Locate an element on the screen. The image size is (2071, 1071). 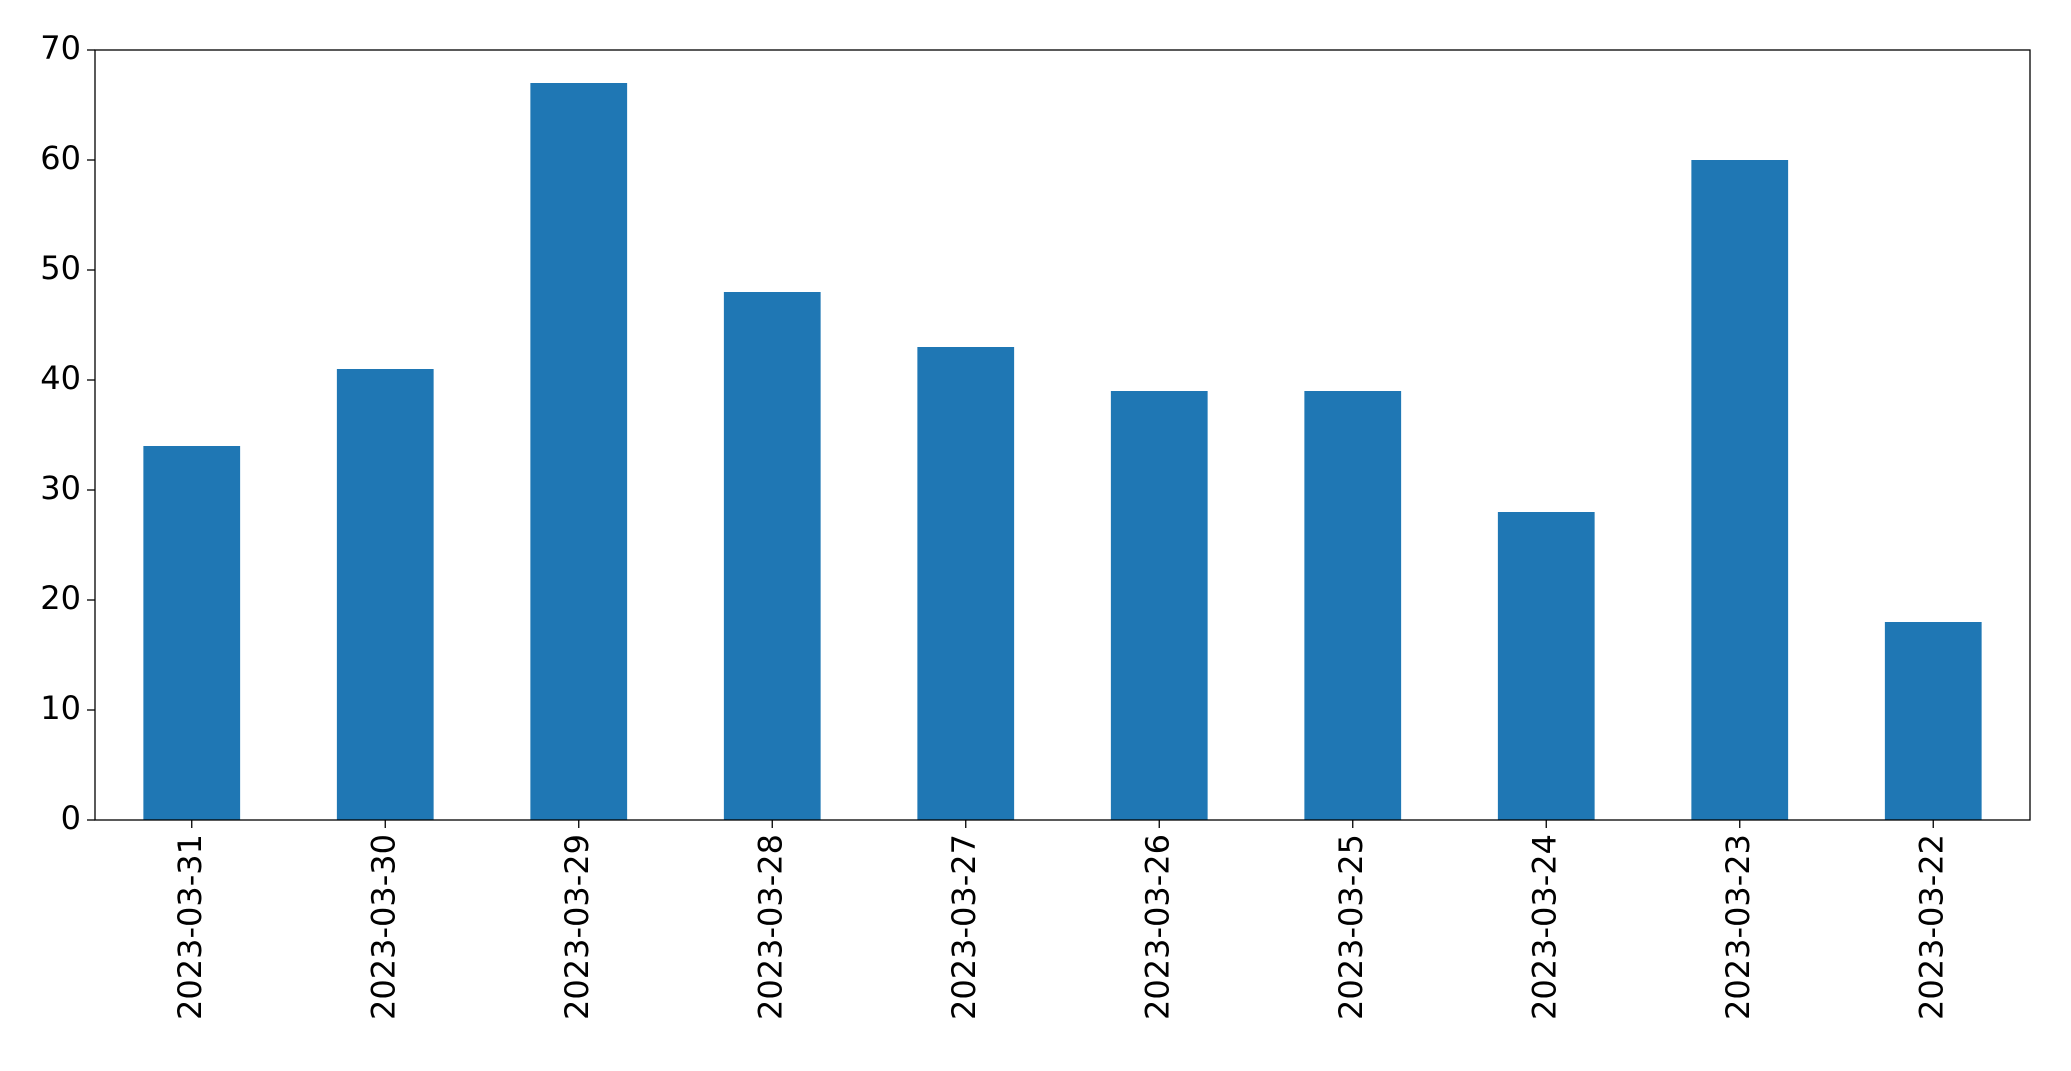
x-tick-label: 2023-03-23 is located at coordinates (1738, 927).